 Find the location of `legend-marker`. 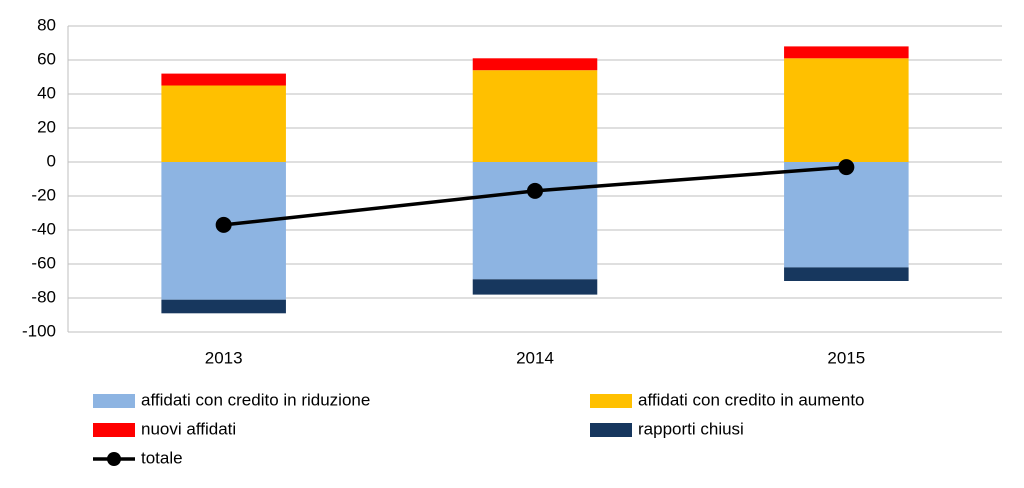

legend-marker is located at coordinates (114, 459).